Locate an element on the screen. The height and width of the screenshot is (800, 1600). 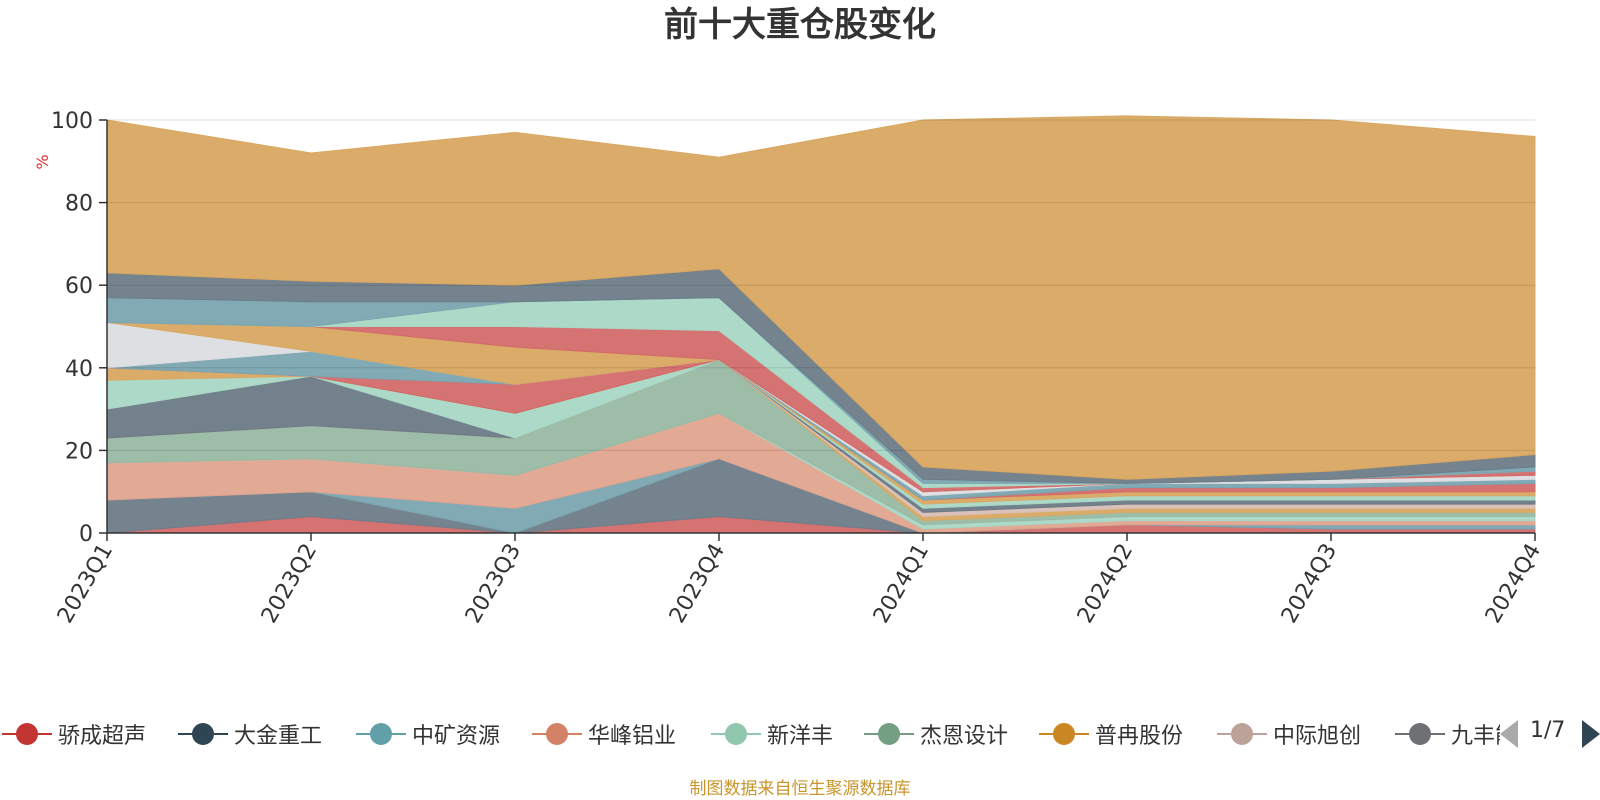
y-tick-label: 0 is located at coordinates (86, 534).